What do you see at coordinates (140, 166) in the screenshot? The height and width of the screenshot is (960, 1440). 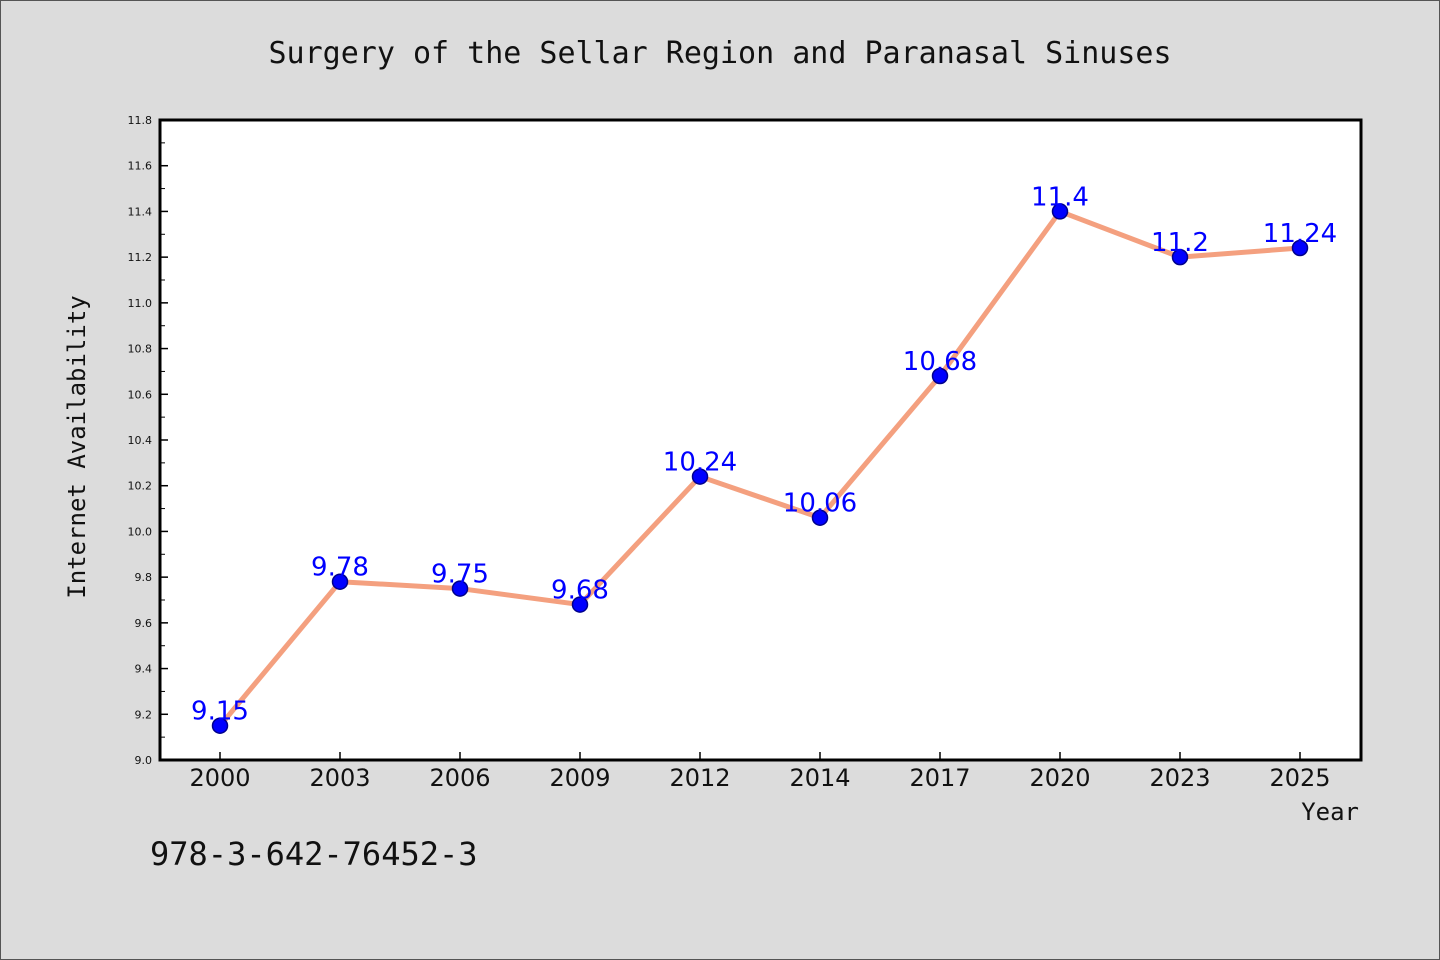 I see `y-tick-label: 11.6` at bounding box center [140, 166].